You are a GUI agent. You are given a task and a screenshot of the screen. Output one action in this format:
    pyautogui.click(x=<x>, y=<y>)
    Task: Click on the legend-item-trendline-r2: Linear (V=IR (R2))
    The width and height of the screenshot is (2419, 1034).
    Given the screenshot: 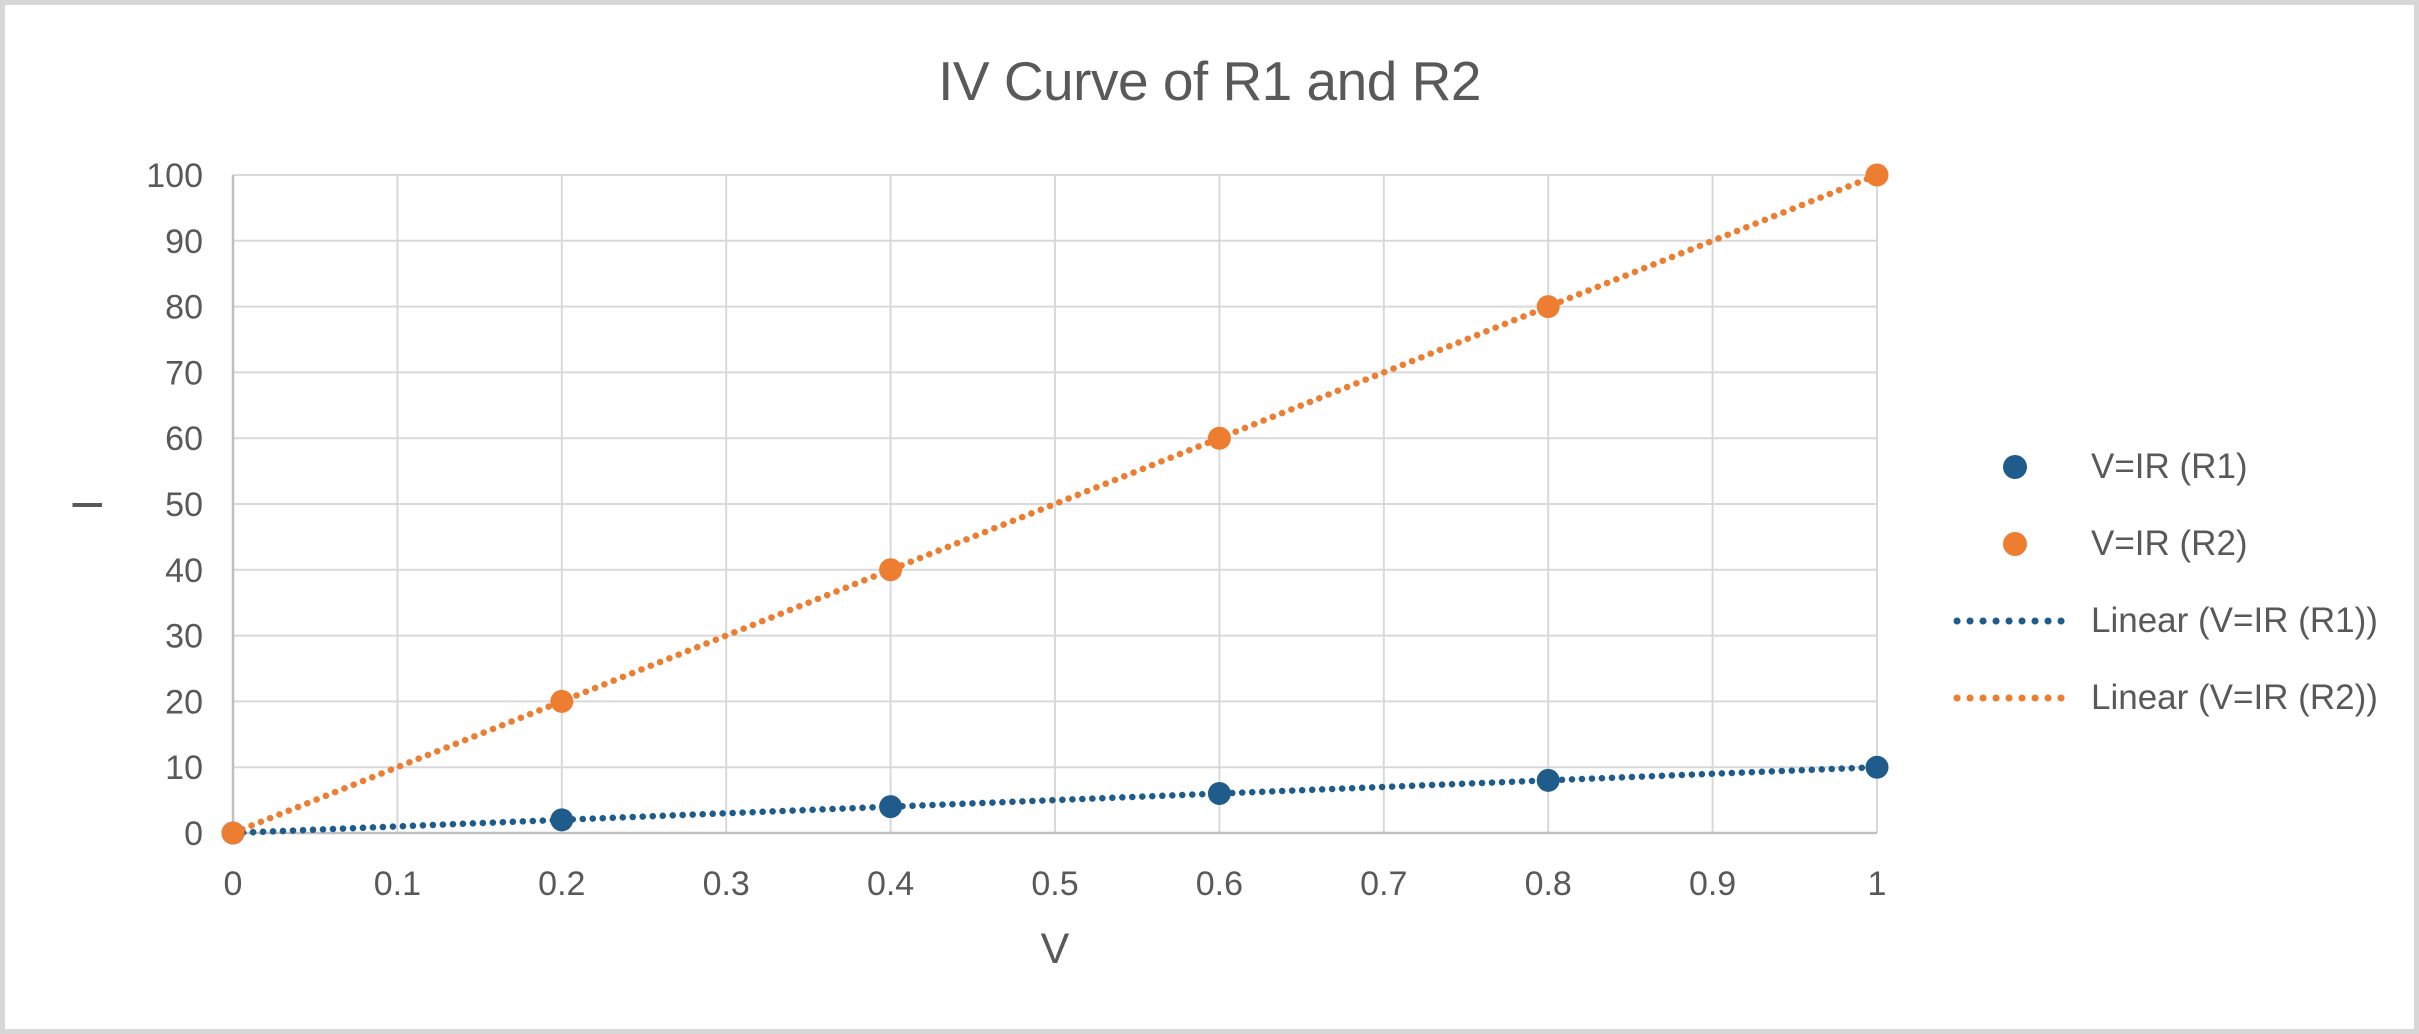 What is the action you would take?
    pyautogui.click(x=2165, y=697)
    